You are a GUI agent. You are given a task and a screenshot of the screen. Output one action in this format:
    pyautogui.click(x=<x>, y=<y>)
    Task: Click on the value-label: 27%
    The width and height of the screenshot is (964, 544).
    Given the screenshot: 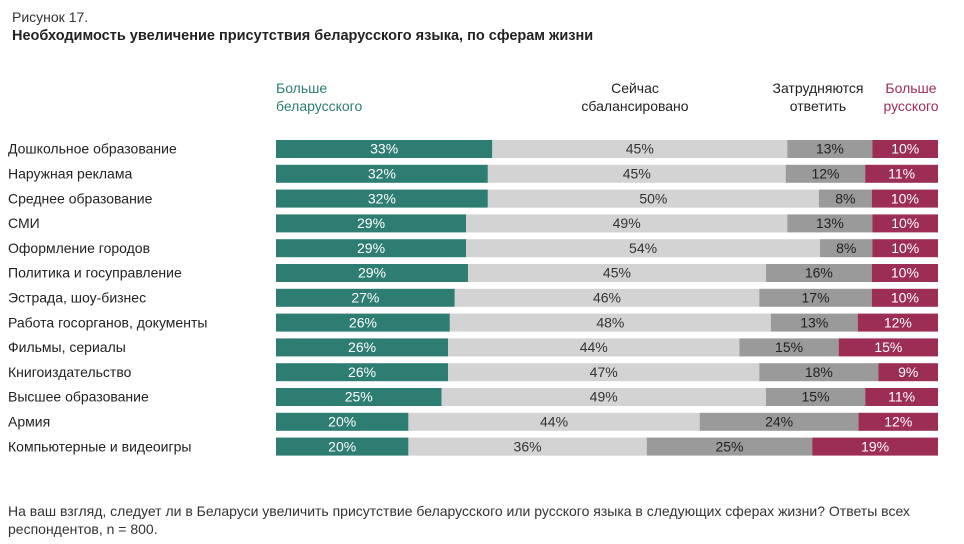 What is the action you would take?
    pyautogui.click(x=365, y=298)
    